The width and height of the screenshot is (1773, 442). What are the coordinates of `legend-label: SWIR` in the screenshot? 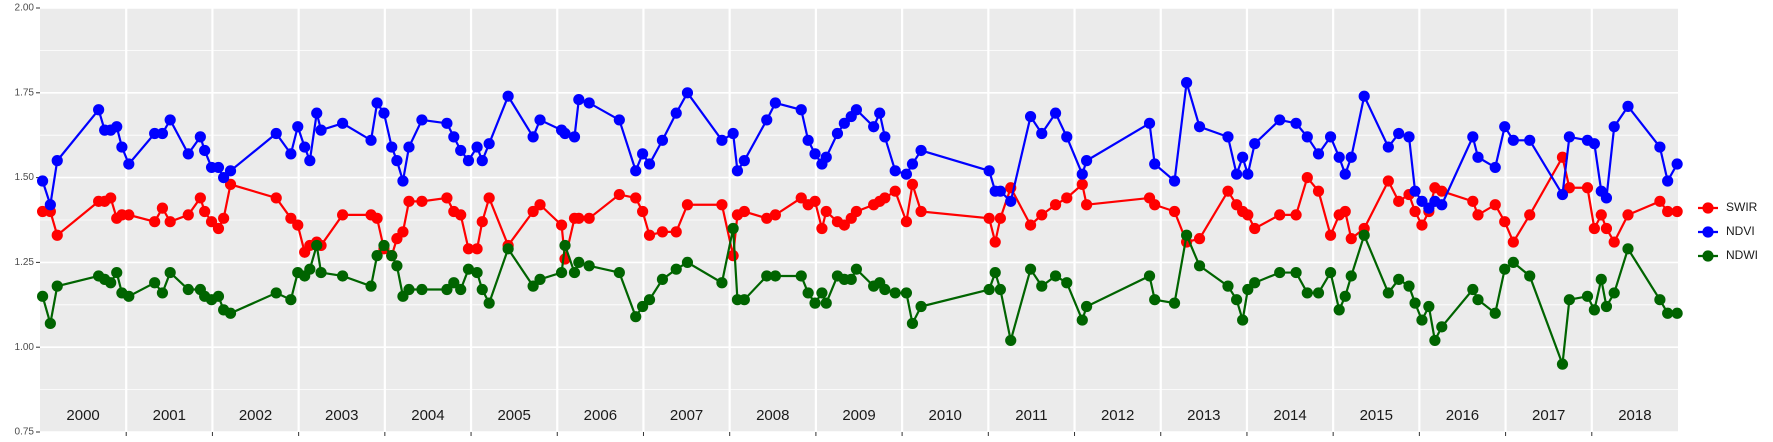 It's located at (1742, 207).